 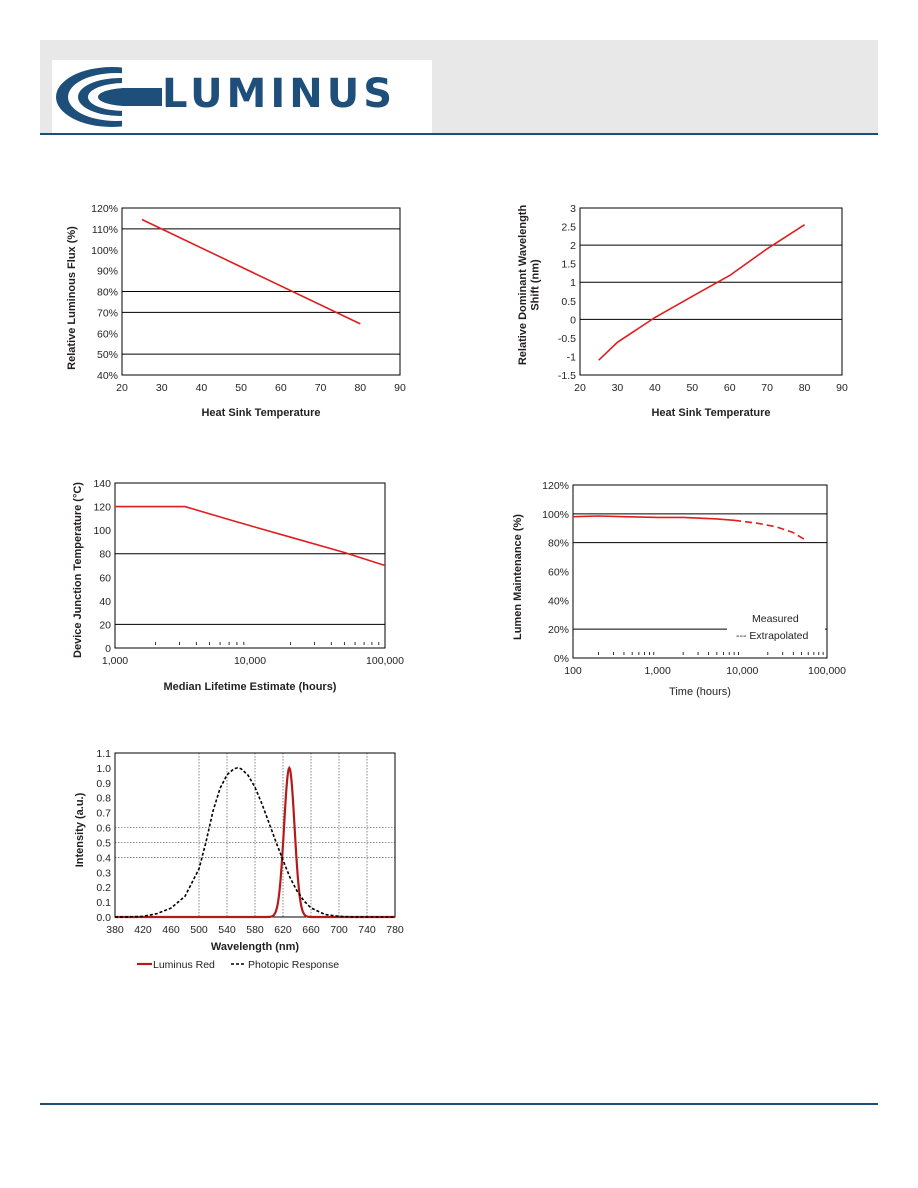 I want to click on y-axis-title: Lumen Maintenance (%), so click(x=518, y=577).